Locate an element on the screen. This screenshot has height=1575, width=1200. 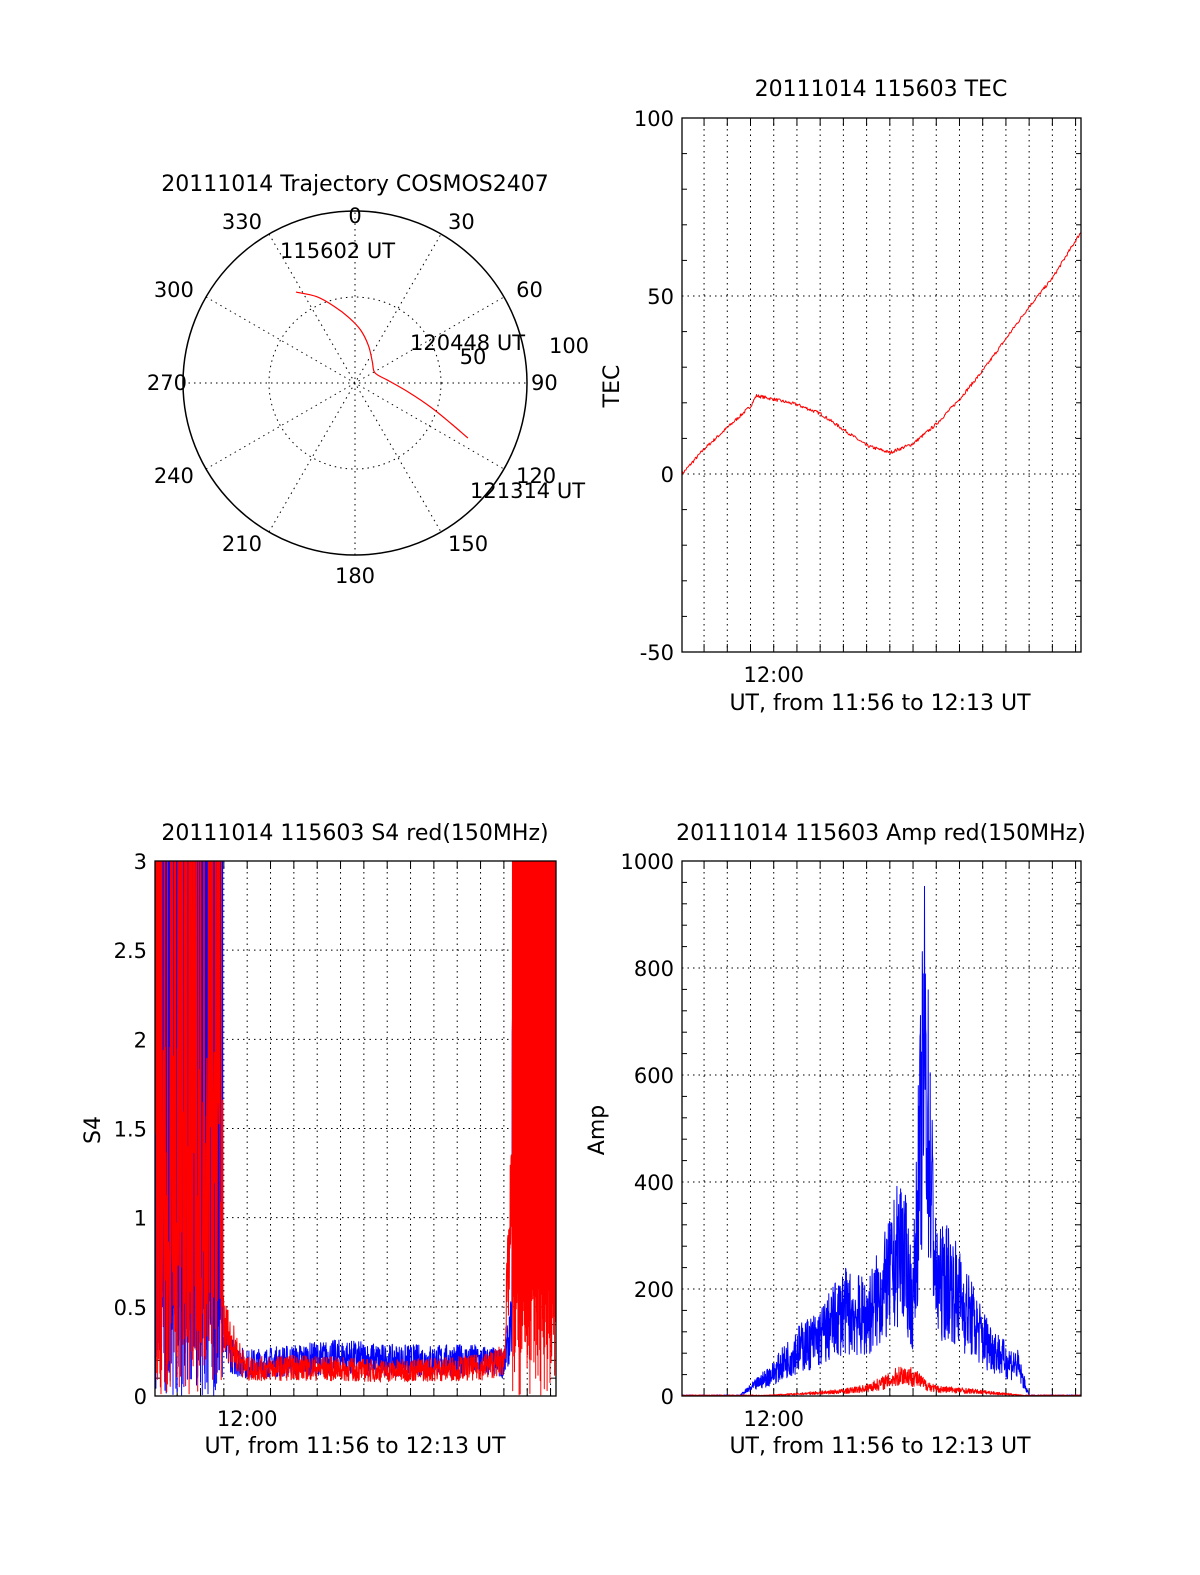
amp-xtick-label: 12:00 is located at coordinates (773, 1419).